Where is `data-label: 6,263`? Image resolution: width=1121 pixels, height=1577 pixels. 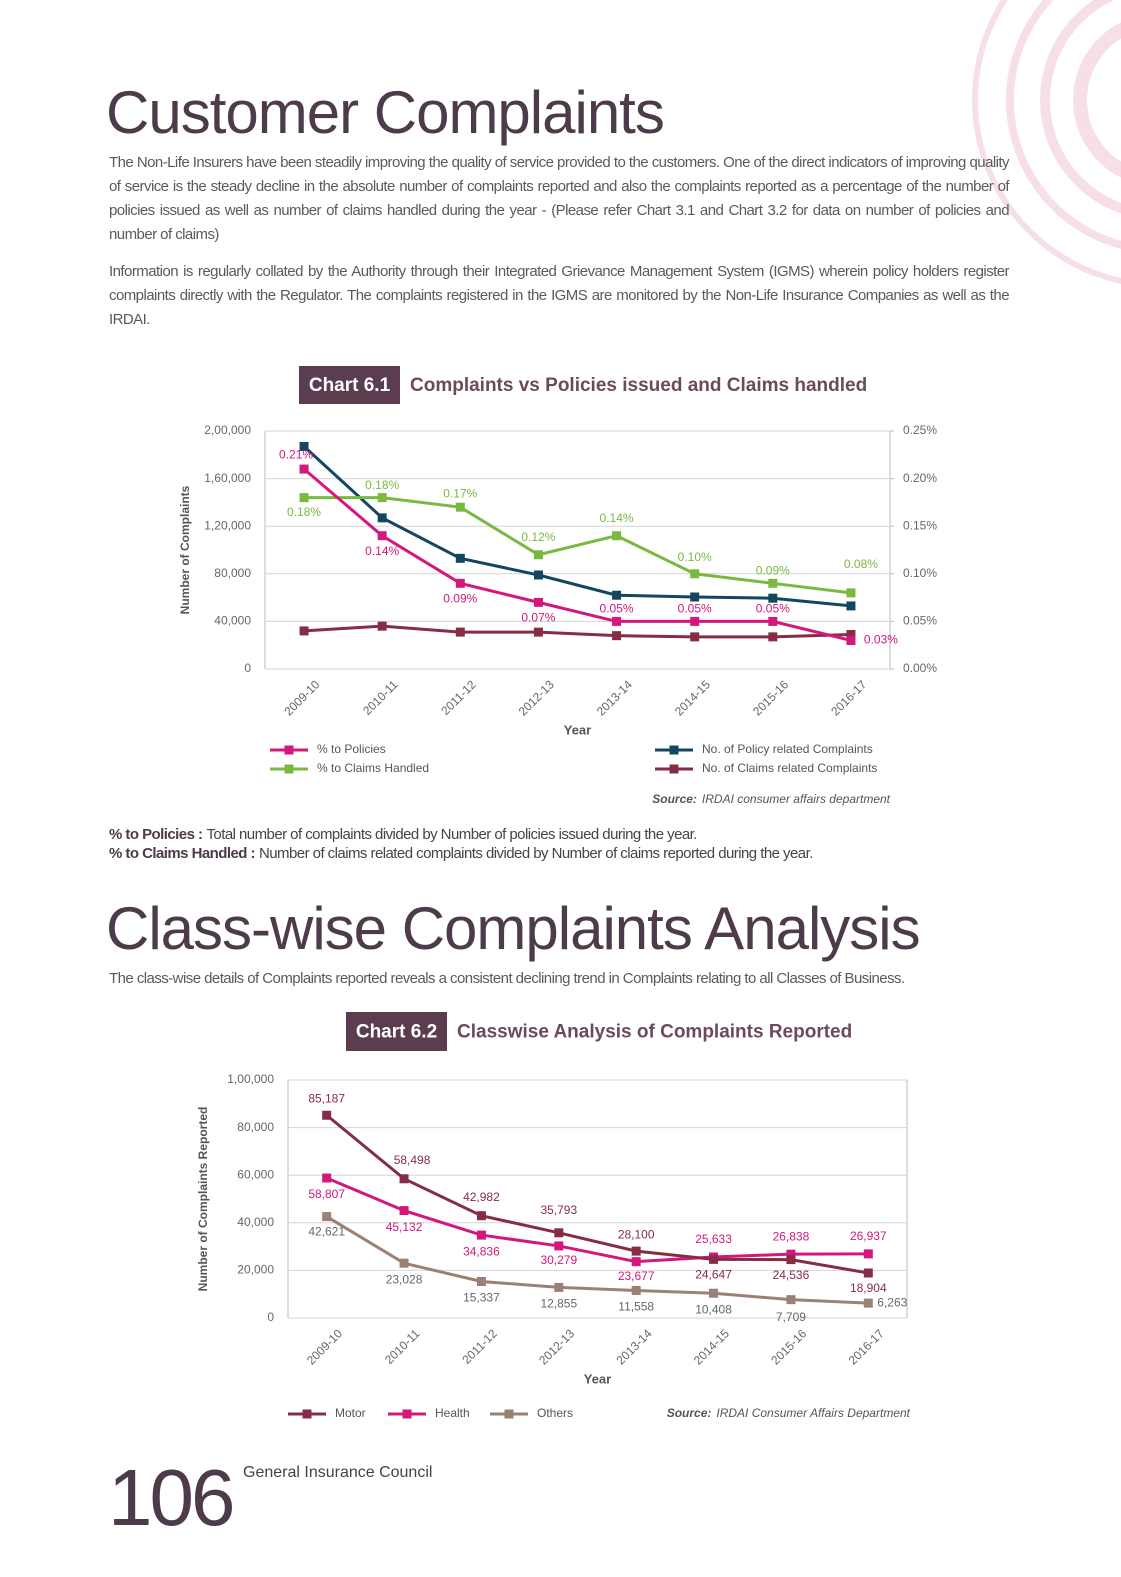
data-label: 6,263 is located at coordinates (892, 1302).